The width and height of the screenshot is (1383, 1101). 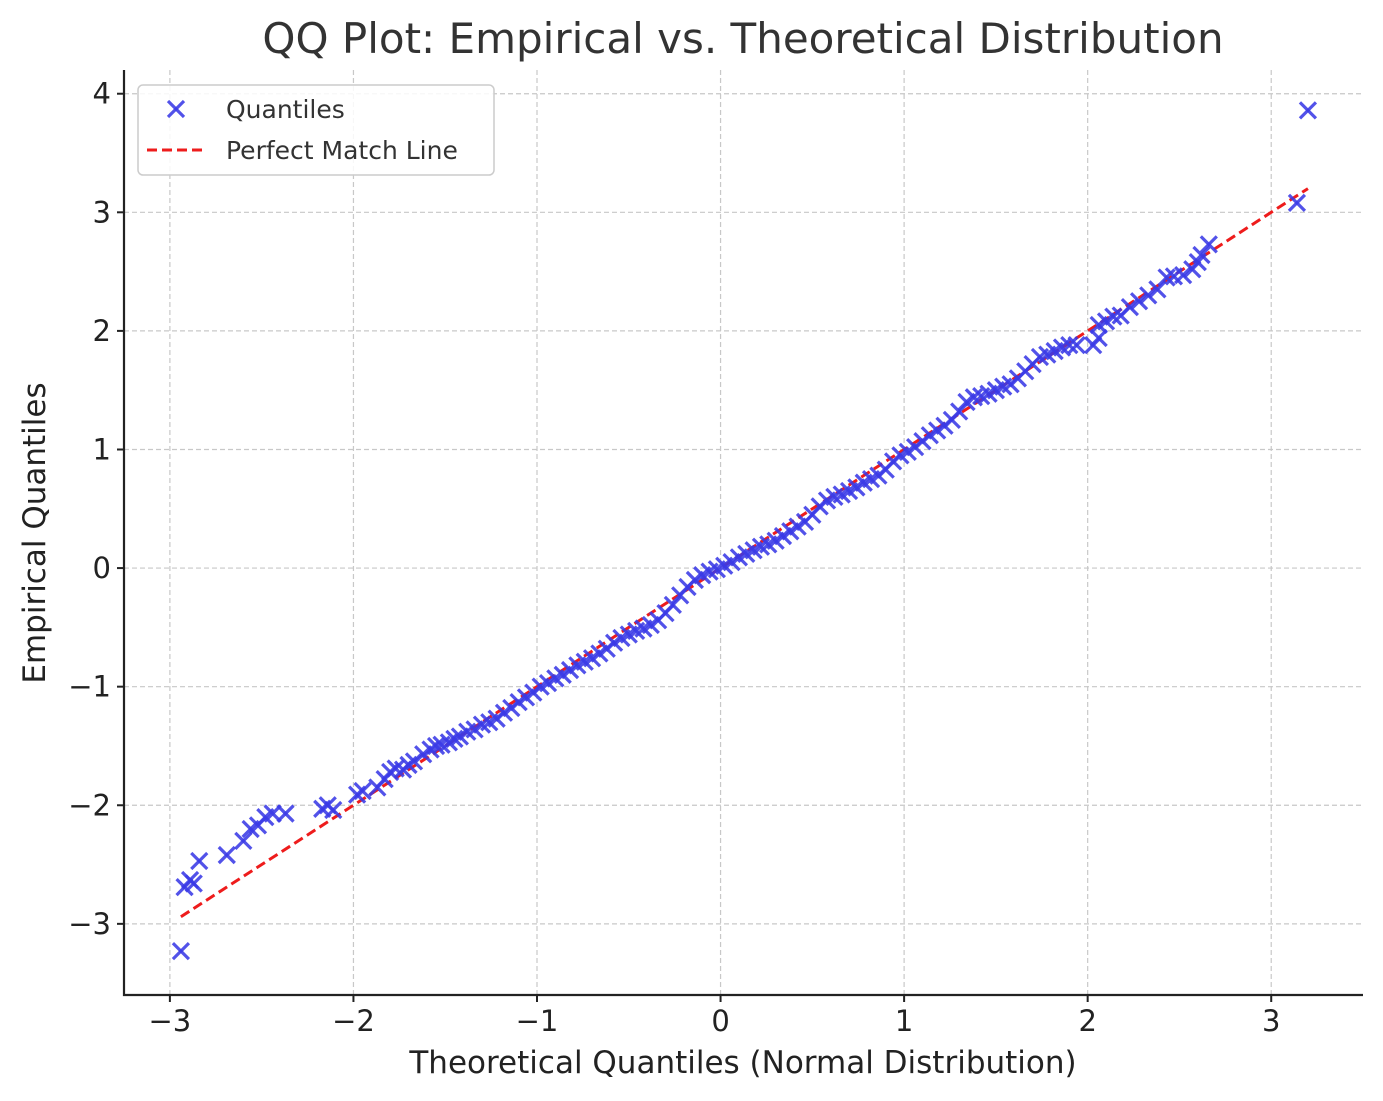 What do you see at coordinates (176, 109) in the screenshot?
I see `legend-marker-quantiles` at bounding box center [176, 109].